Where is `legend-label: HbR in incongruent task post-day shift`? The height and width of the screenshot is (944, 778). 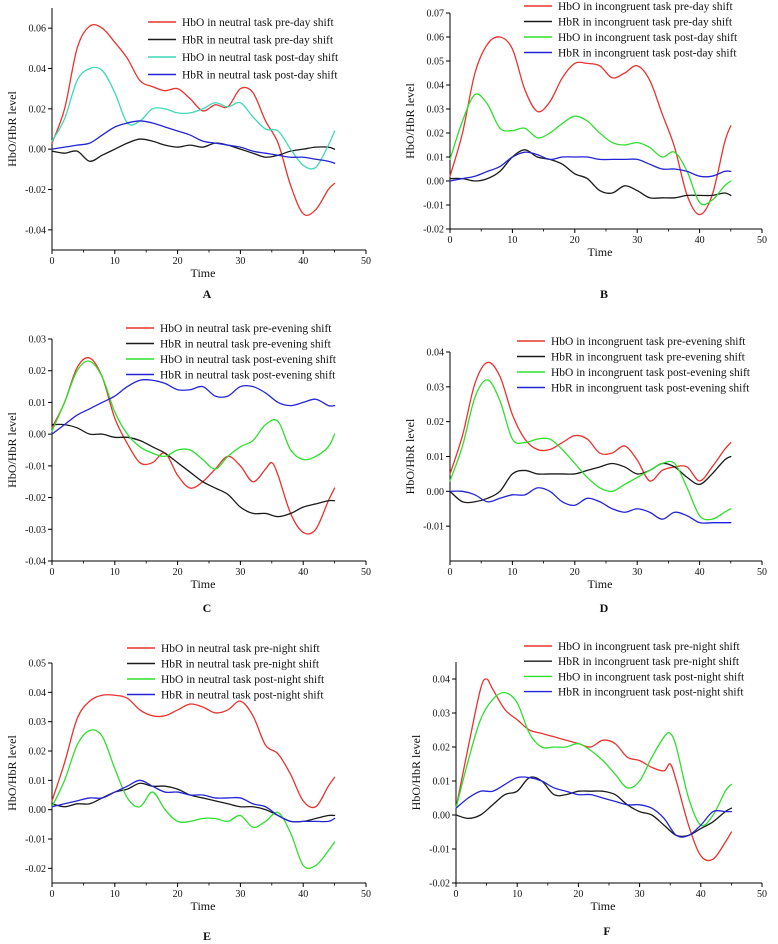 legend-label: HbR in incongruent task post-day shift is located at coordinates (647, 54).